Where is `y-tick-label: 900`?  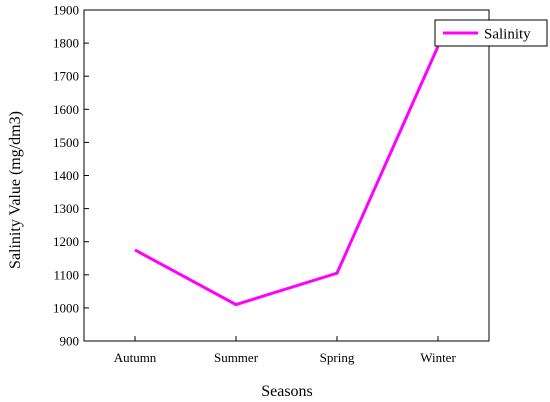 y-tick-label: 900 is located at coordinates (70, 341).